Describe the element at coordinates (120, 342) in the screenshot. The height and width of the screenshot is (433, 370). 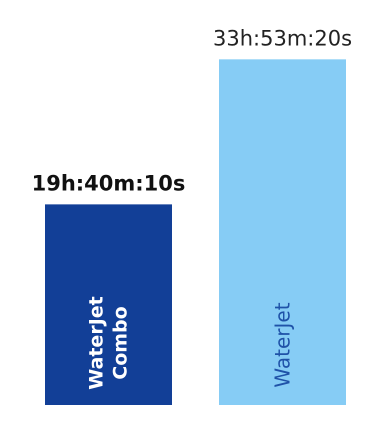
I see `category-label-line: Combo` at that location.